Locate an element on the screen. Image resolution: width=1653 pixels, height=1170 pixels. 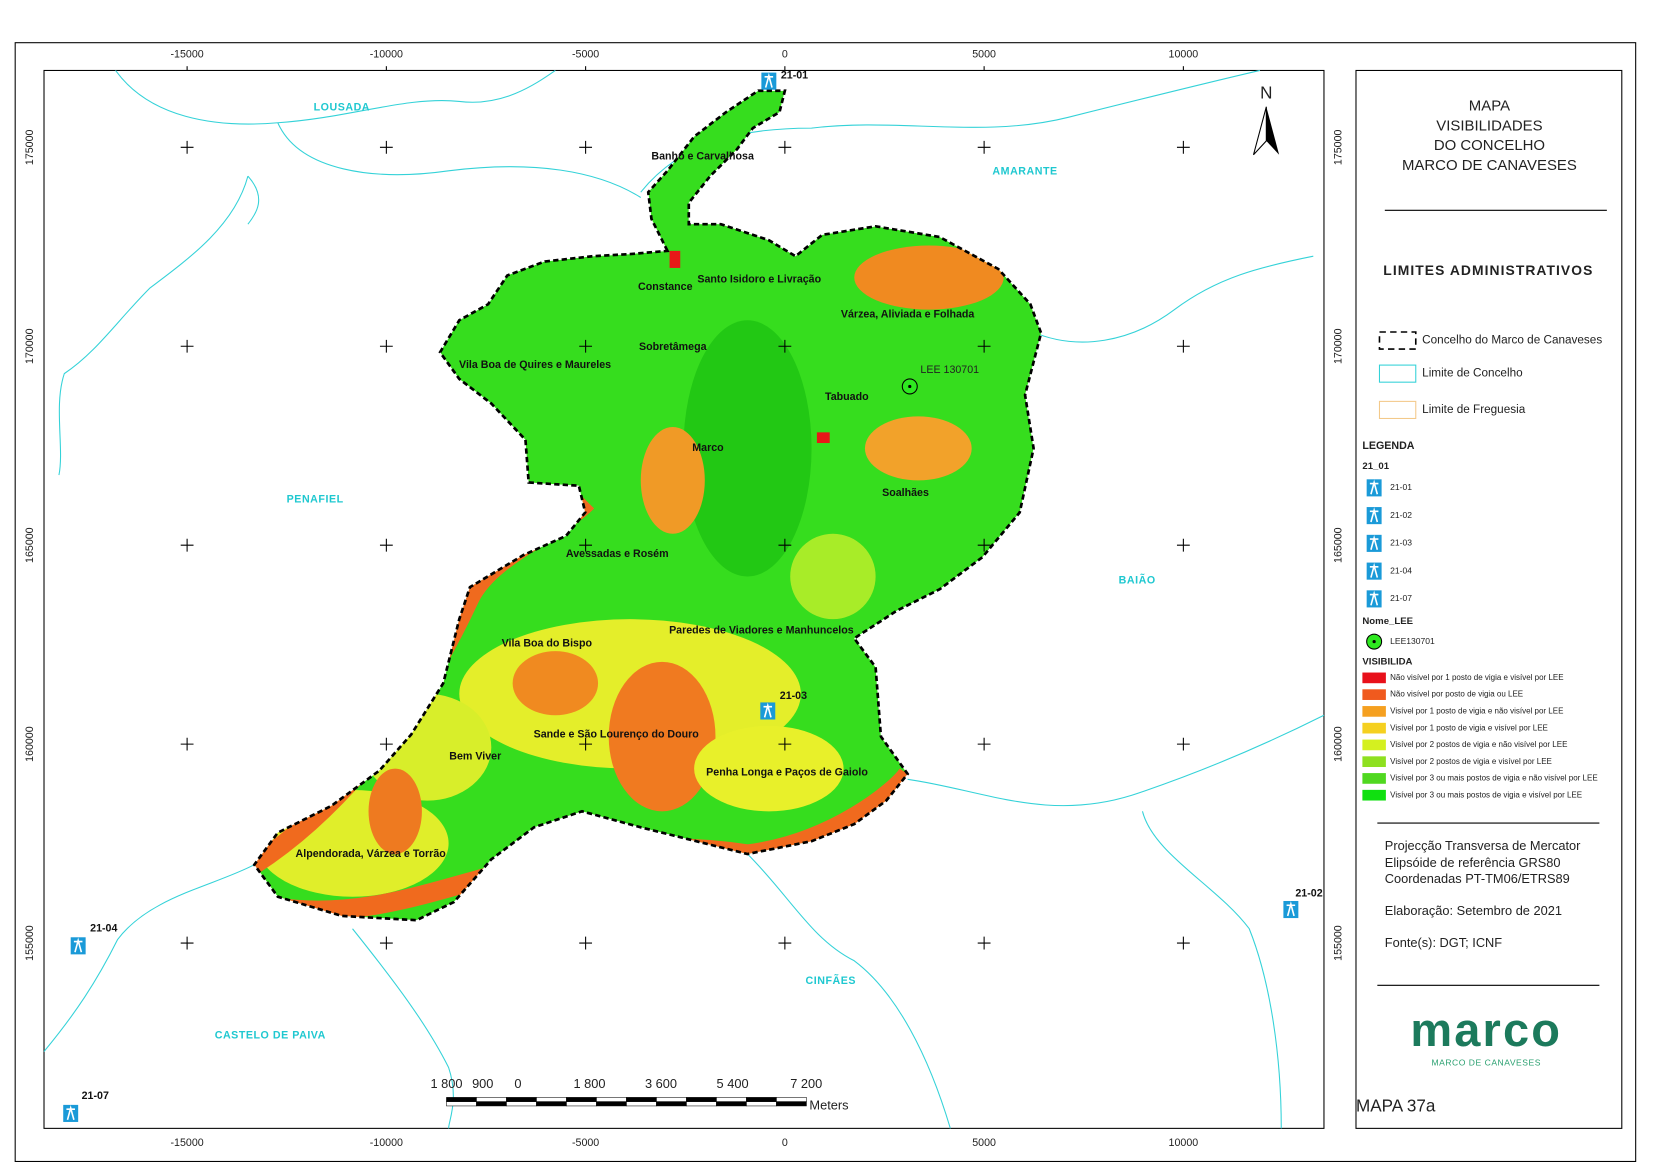
parish-label: Avessadas e Rosém is located at coordinates (617, 554).